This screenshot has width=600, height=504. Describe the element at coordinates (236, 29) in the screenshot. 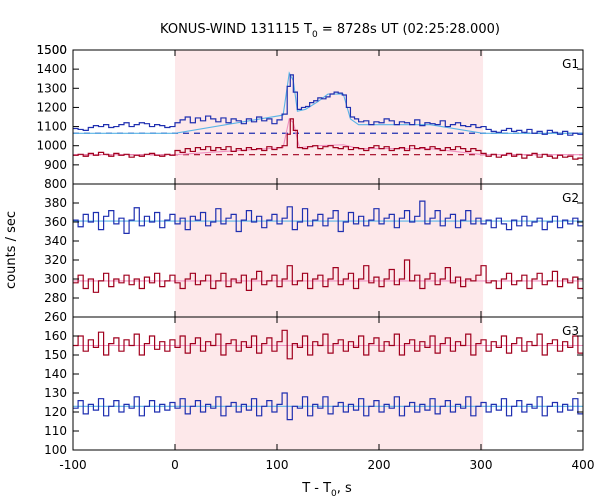

I see `chart-title-prefix: KONUS-WIND 131115 T` at that location.